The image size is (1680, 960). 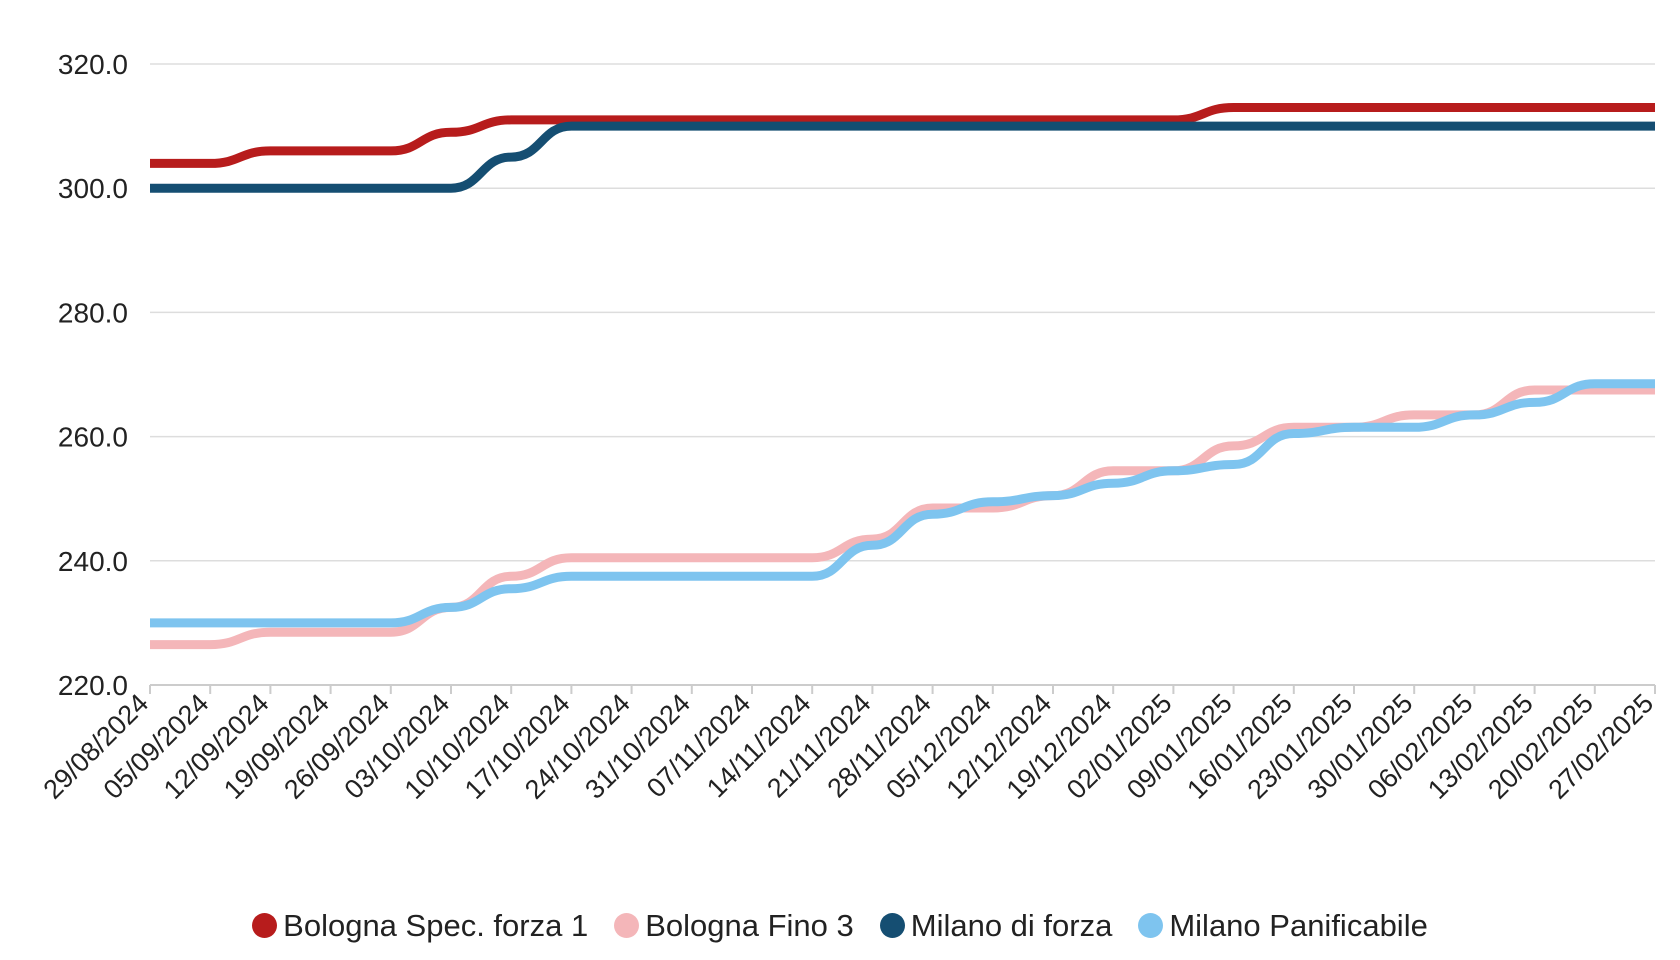 I want to click on legend-item-bologna-spec-forza-1: Bologna Spec. forza 1, so click(x=420, y=925).